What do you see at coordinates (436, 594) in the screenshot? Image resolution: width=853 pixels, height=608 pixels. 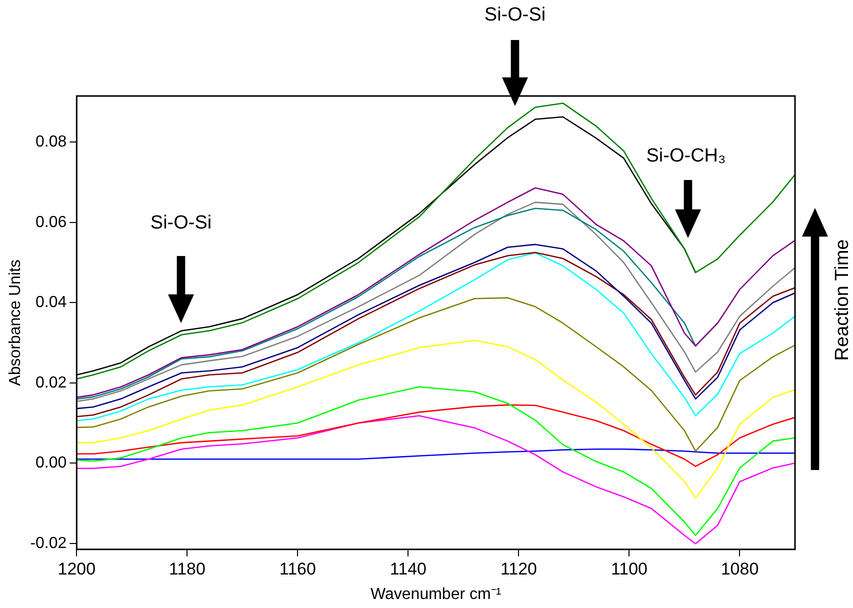 I see `x-axis-title: Wavenumber cm⁻¹` at bounding box center [436, 594].